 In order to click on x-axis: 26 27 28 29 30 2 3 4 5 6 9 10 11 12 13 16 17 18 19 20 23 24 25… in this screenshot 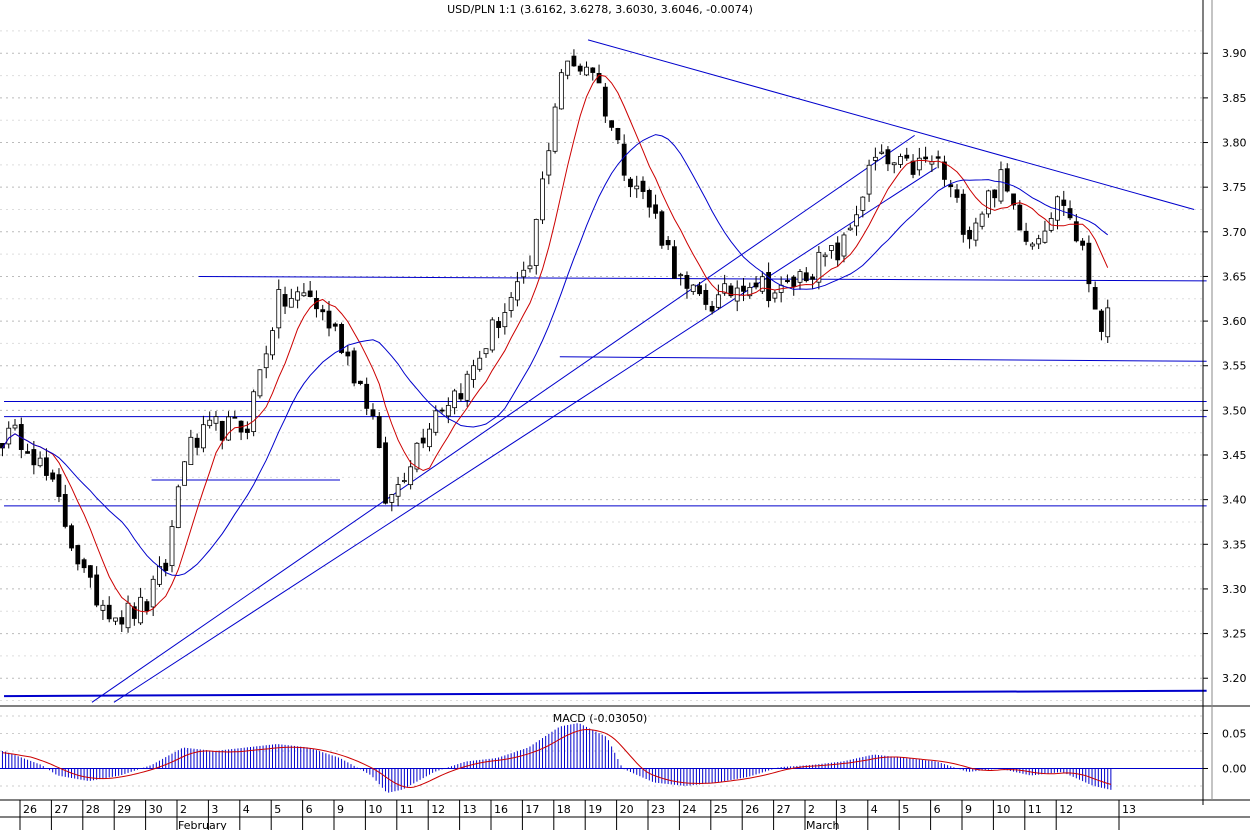, I will do `click(577, 815)`.